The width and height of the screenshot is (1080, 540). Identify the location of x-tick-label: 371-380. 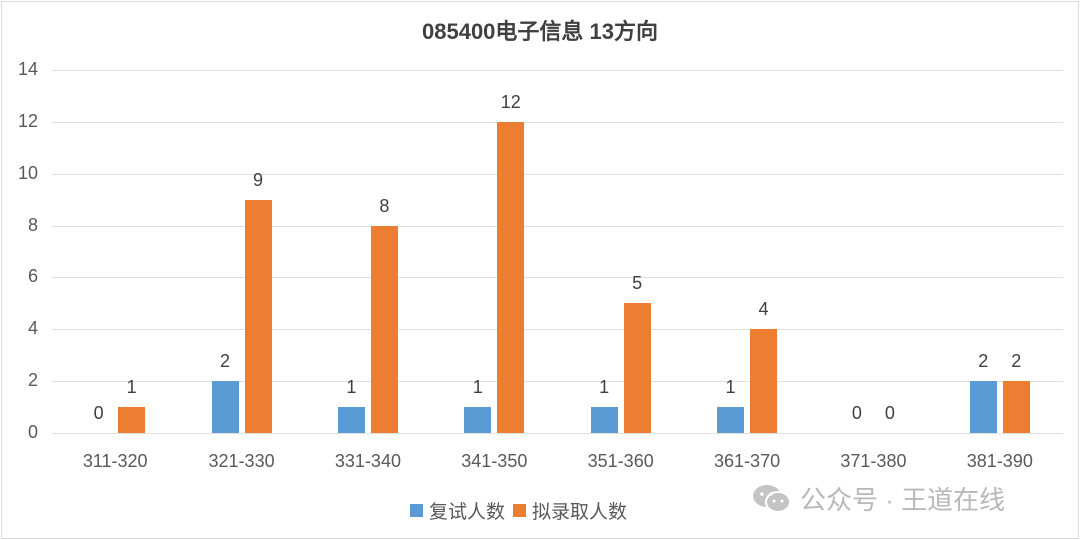
(873, 461).